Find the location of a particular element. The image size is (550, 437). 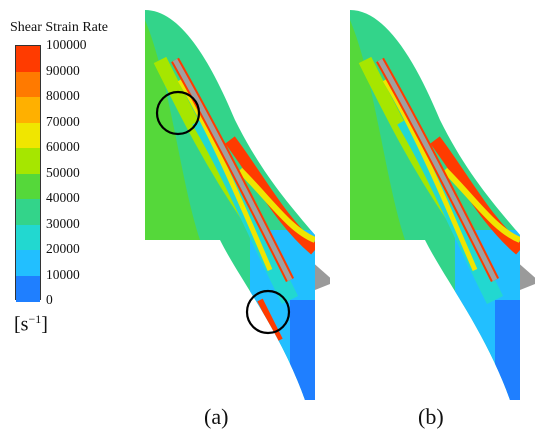

highlight-circle-top is located at coordinates (178, 113).